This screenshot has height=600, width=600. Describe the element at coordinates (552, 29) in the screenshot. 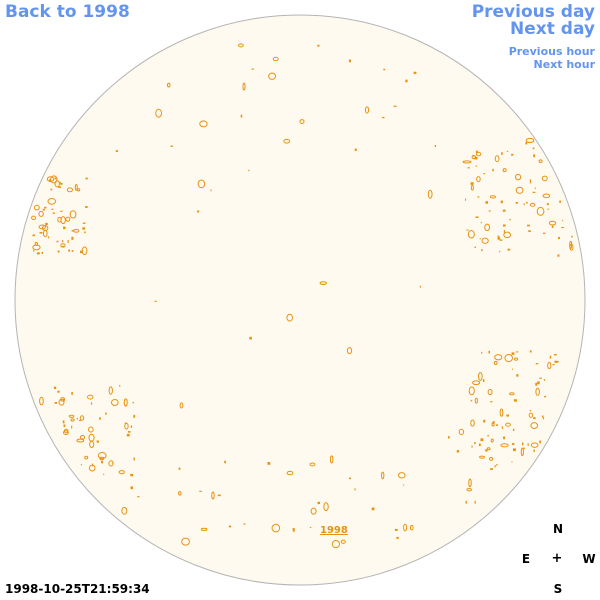

I see `next-day-link: Next day` at that location.